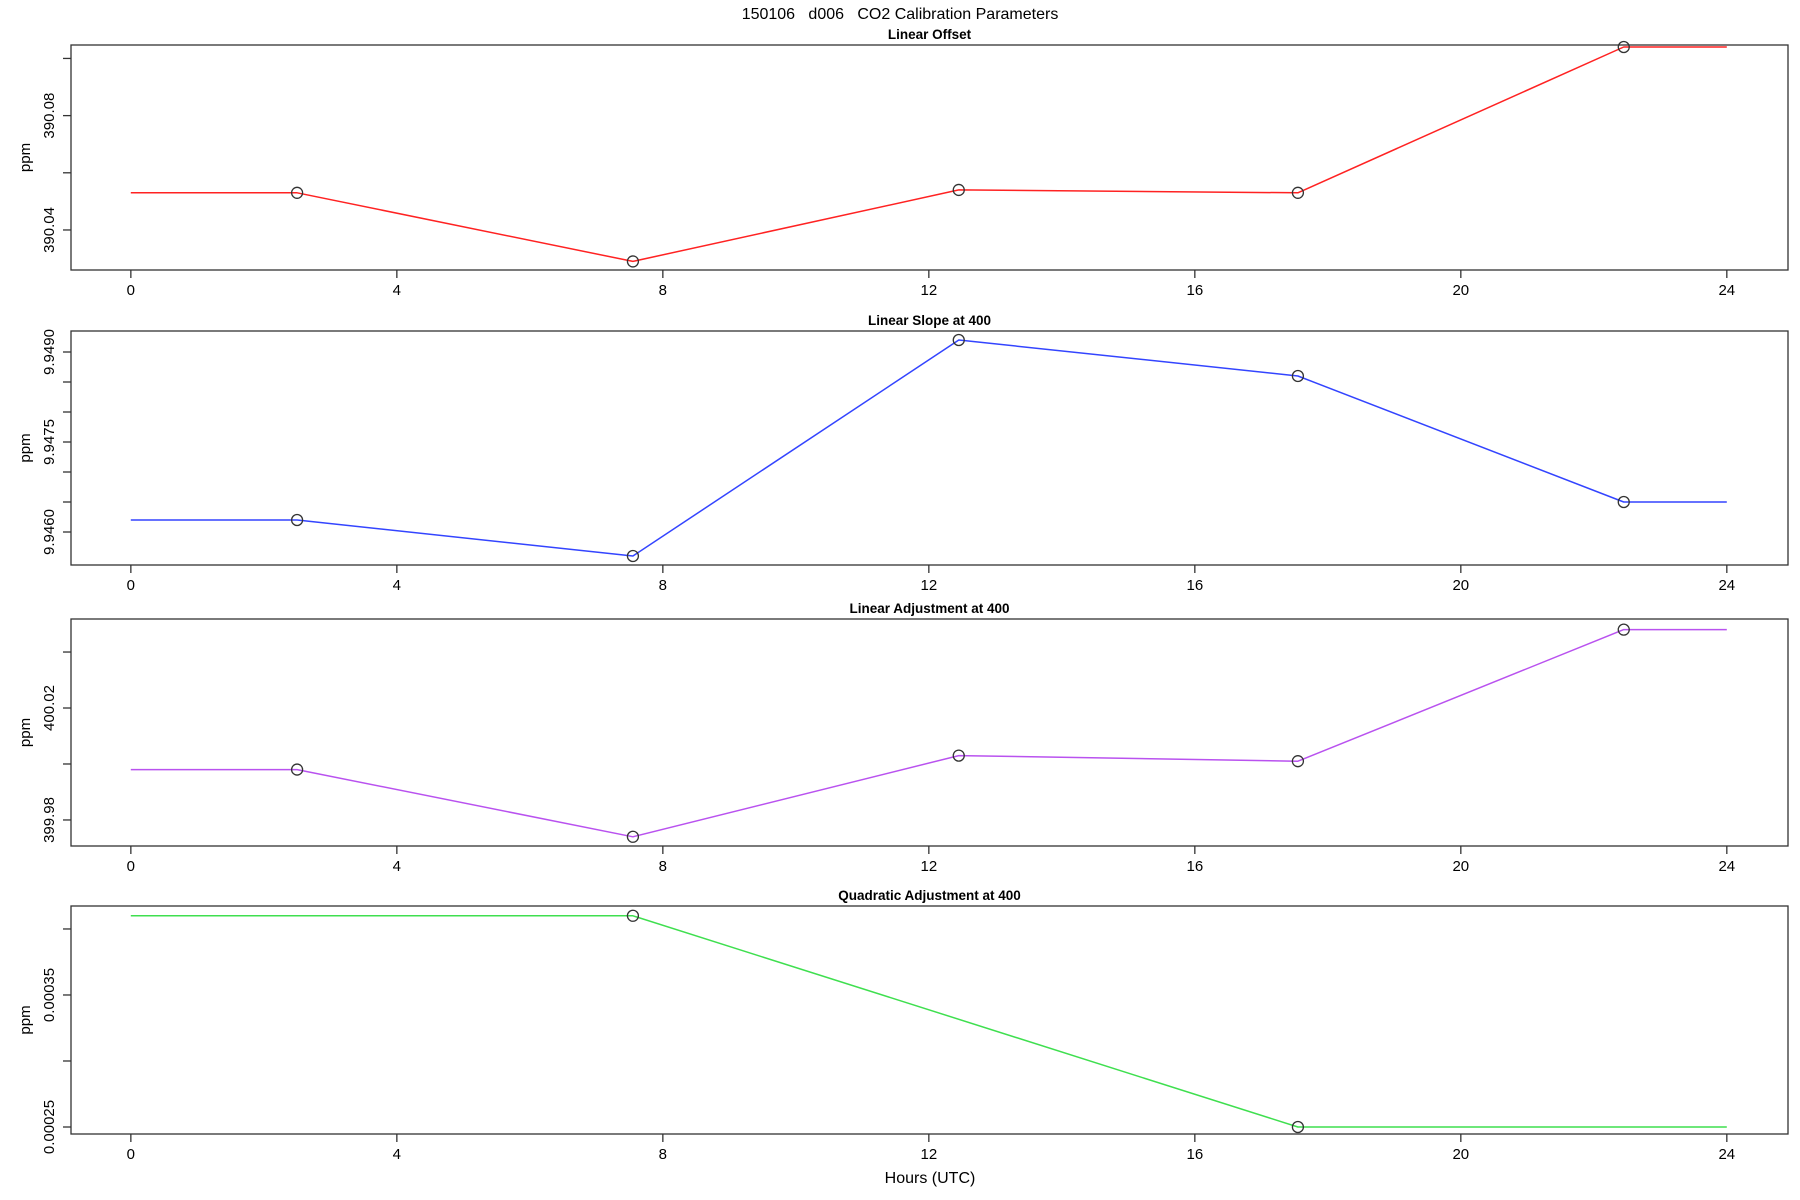  I want to click on y-tick-label: 9.9475, so click(49, 442).